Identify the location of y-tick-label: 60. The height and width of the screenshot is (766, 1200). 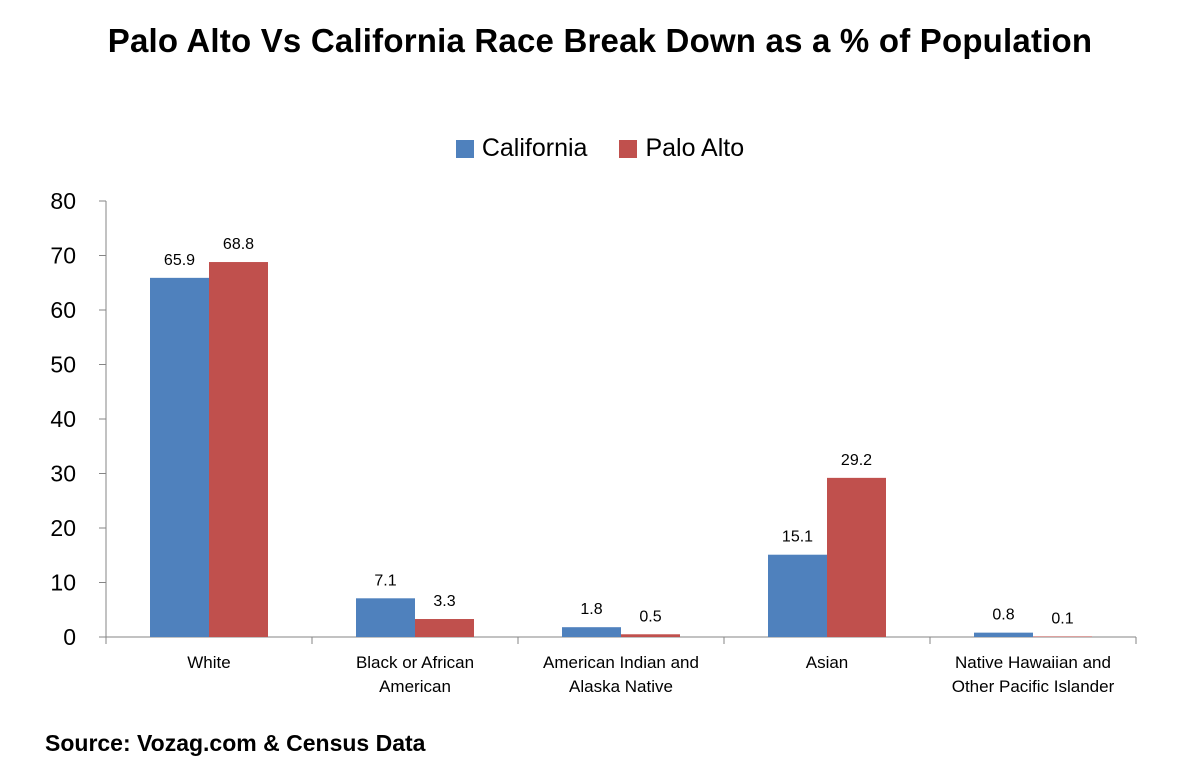
(63, 310).